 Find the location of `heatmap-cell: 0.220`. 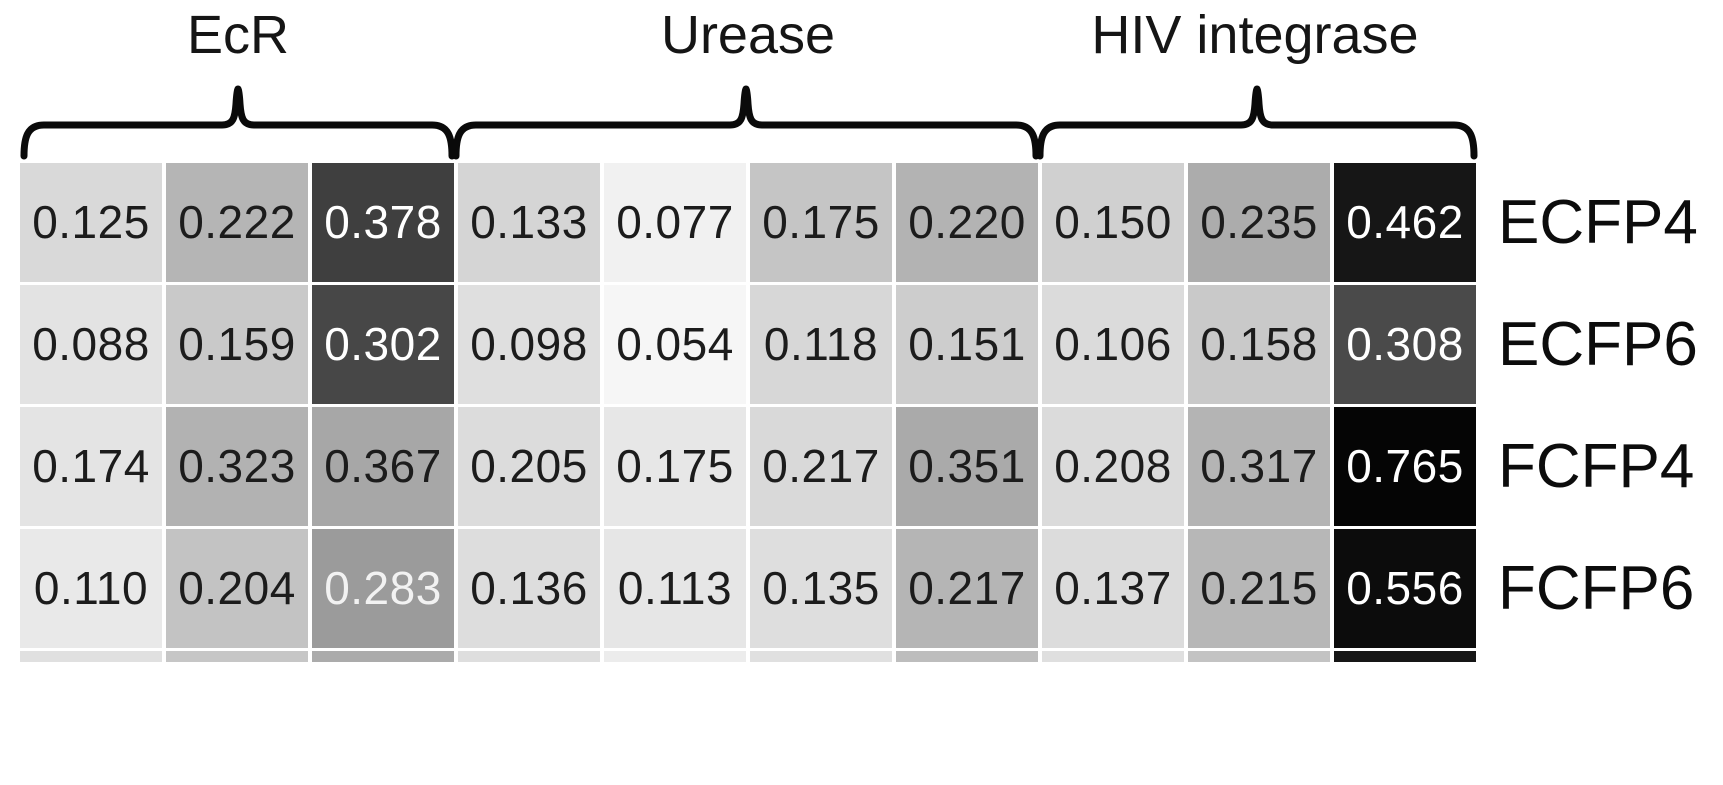

heatmap-cell: 0.220 is located at coordinates (967, 222).